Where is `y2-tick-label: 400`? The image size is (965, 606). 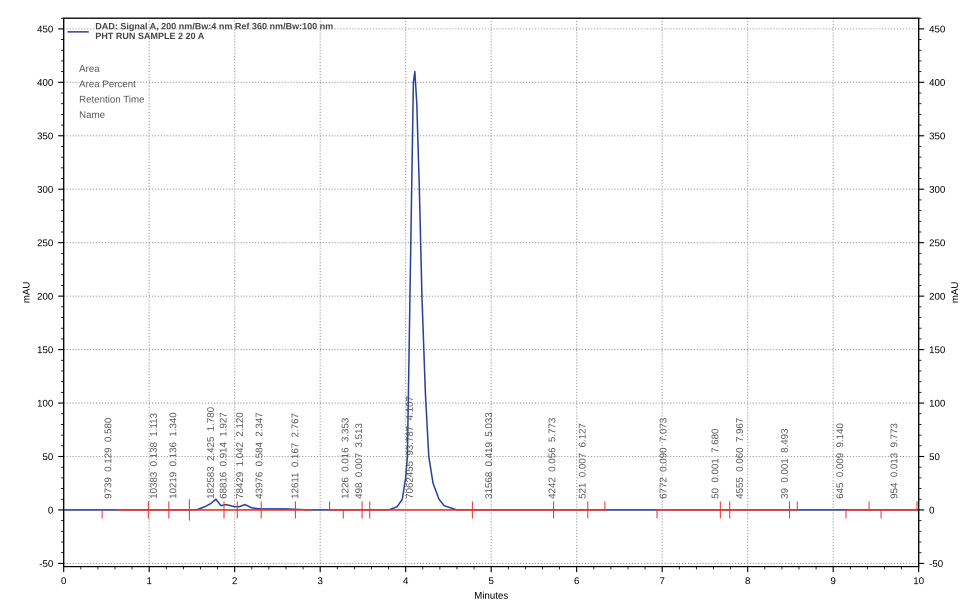 y2-tick-label: 400 is located at coordinates (937, 82).